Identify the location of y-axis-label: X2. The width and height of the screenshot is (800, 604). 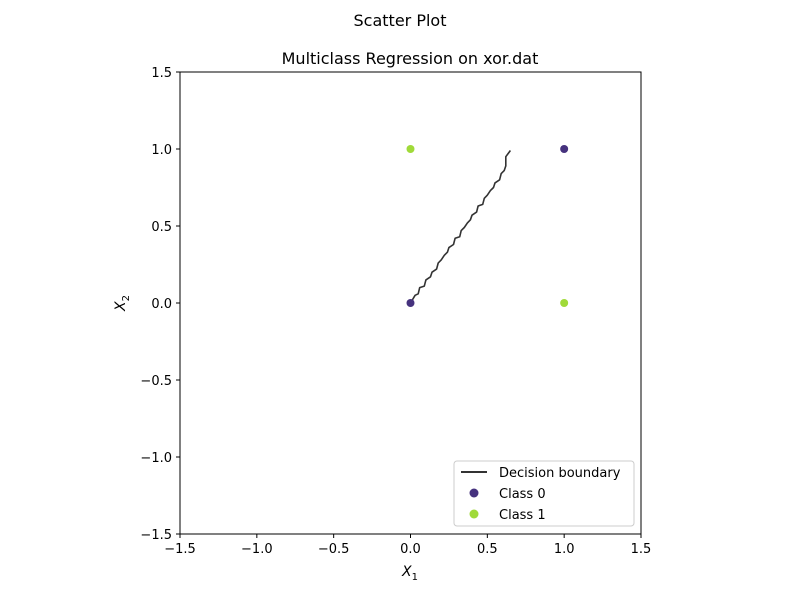
(122, 303).